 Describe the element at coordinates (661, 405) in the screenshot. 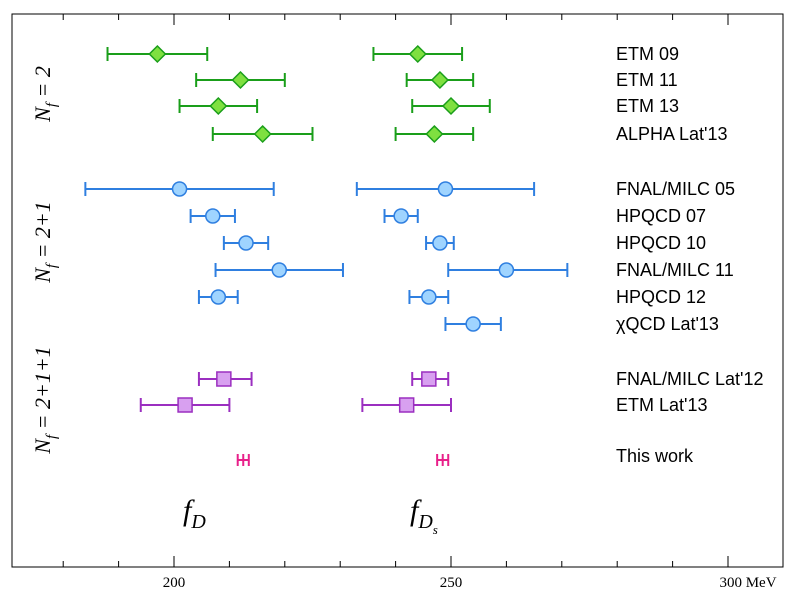

I see `row-label: ETM Lat'13` at that location.